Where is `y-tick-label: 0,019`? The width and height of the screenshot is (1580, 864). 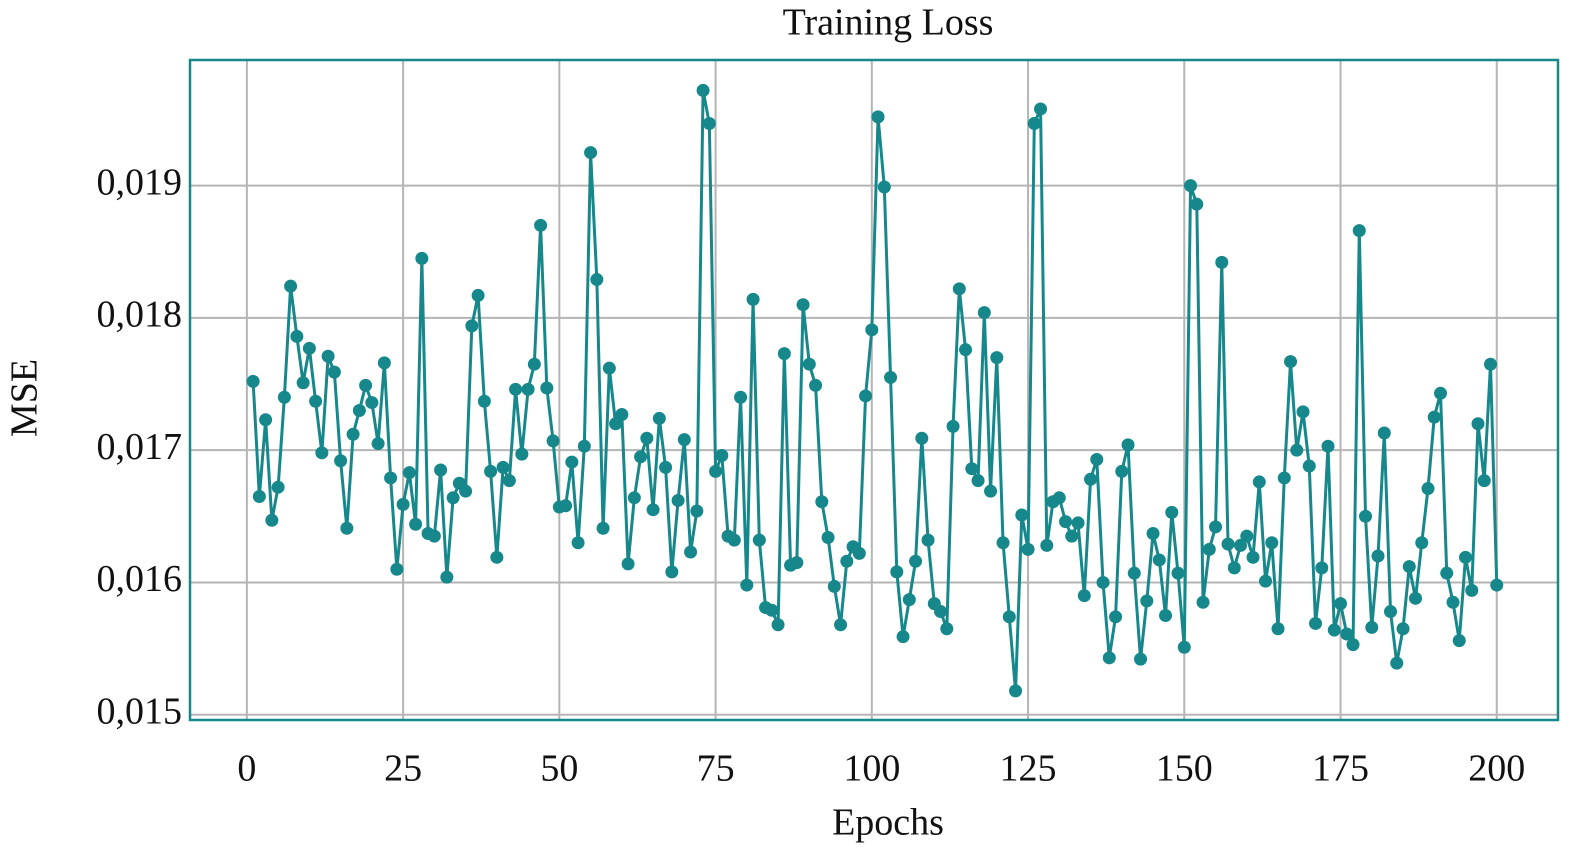 y-tick-label: 0,019 is located at coordinates (140, 182).